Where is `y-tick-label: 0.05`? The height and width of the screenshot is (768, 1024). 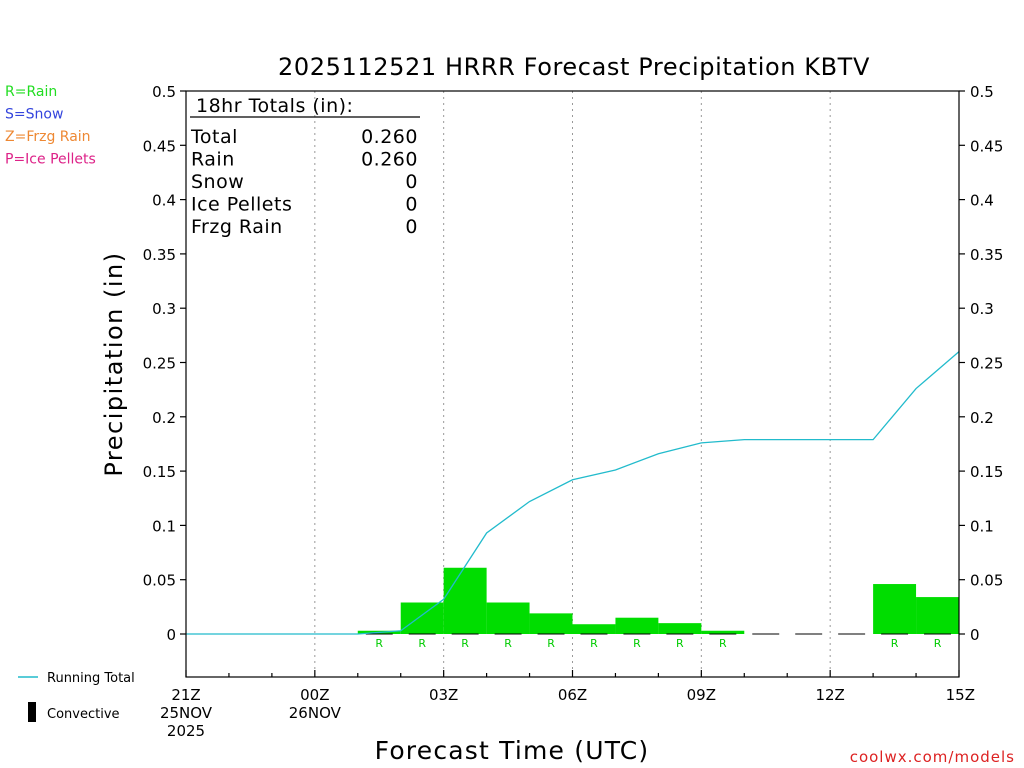 y-tick-label: 0.05 is located at coordinates (159, 581).